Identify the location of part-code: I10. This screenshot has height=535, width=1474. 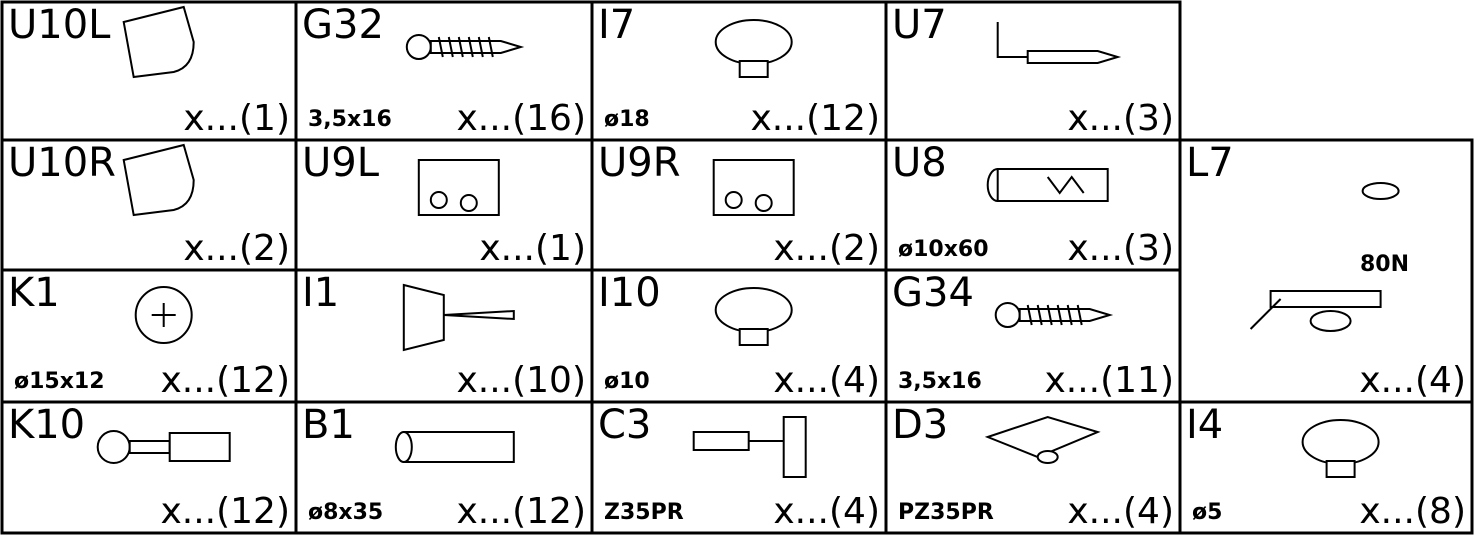
(629, 293).